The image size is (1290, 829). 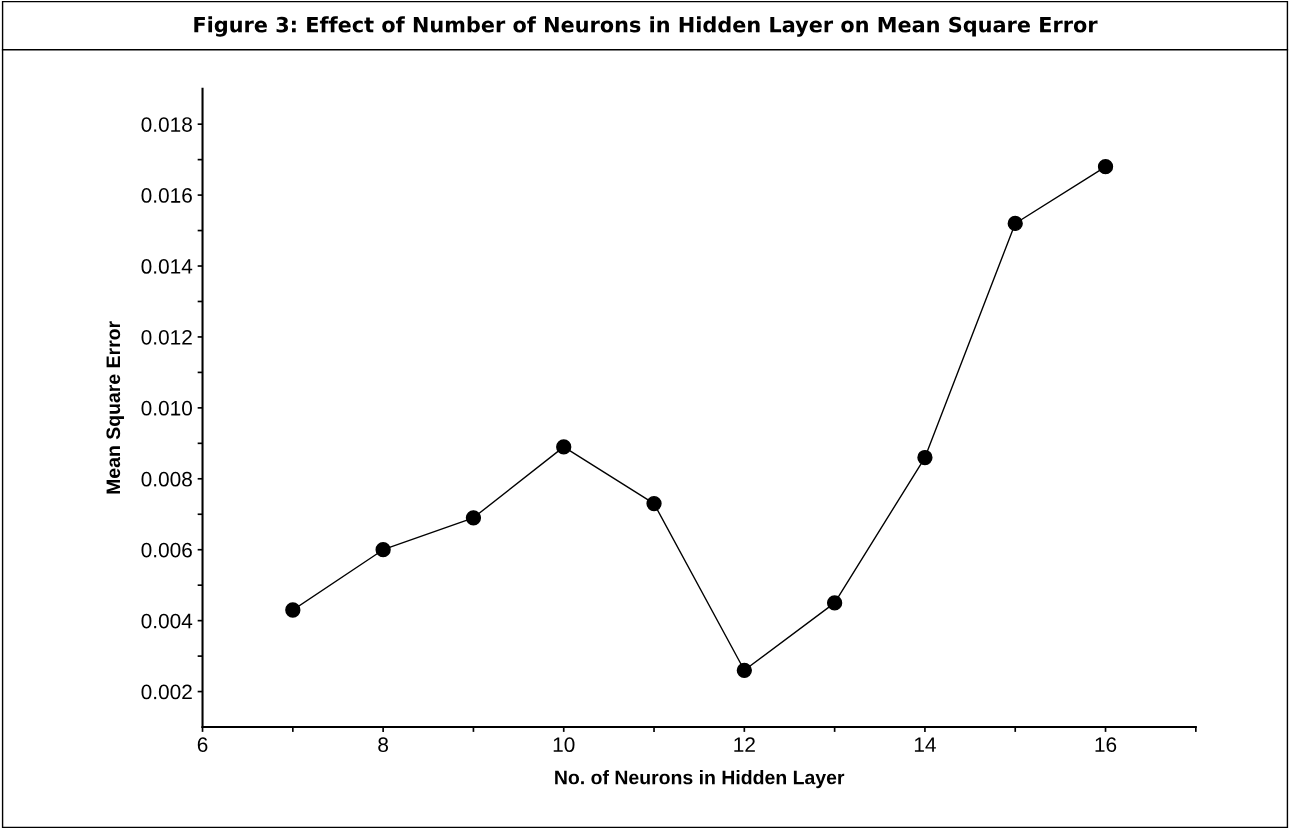 What do you see at coordinates (167, 621) in the screenshot?
I see `y-tick-label: 0.004` at bounding box center [167, 621].